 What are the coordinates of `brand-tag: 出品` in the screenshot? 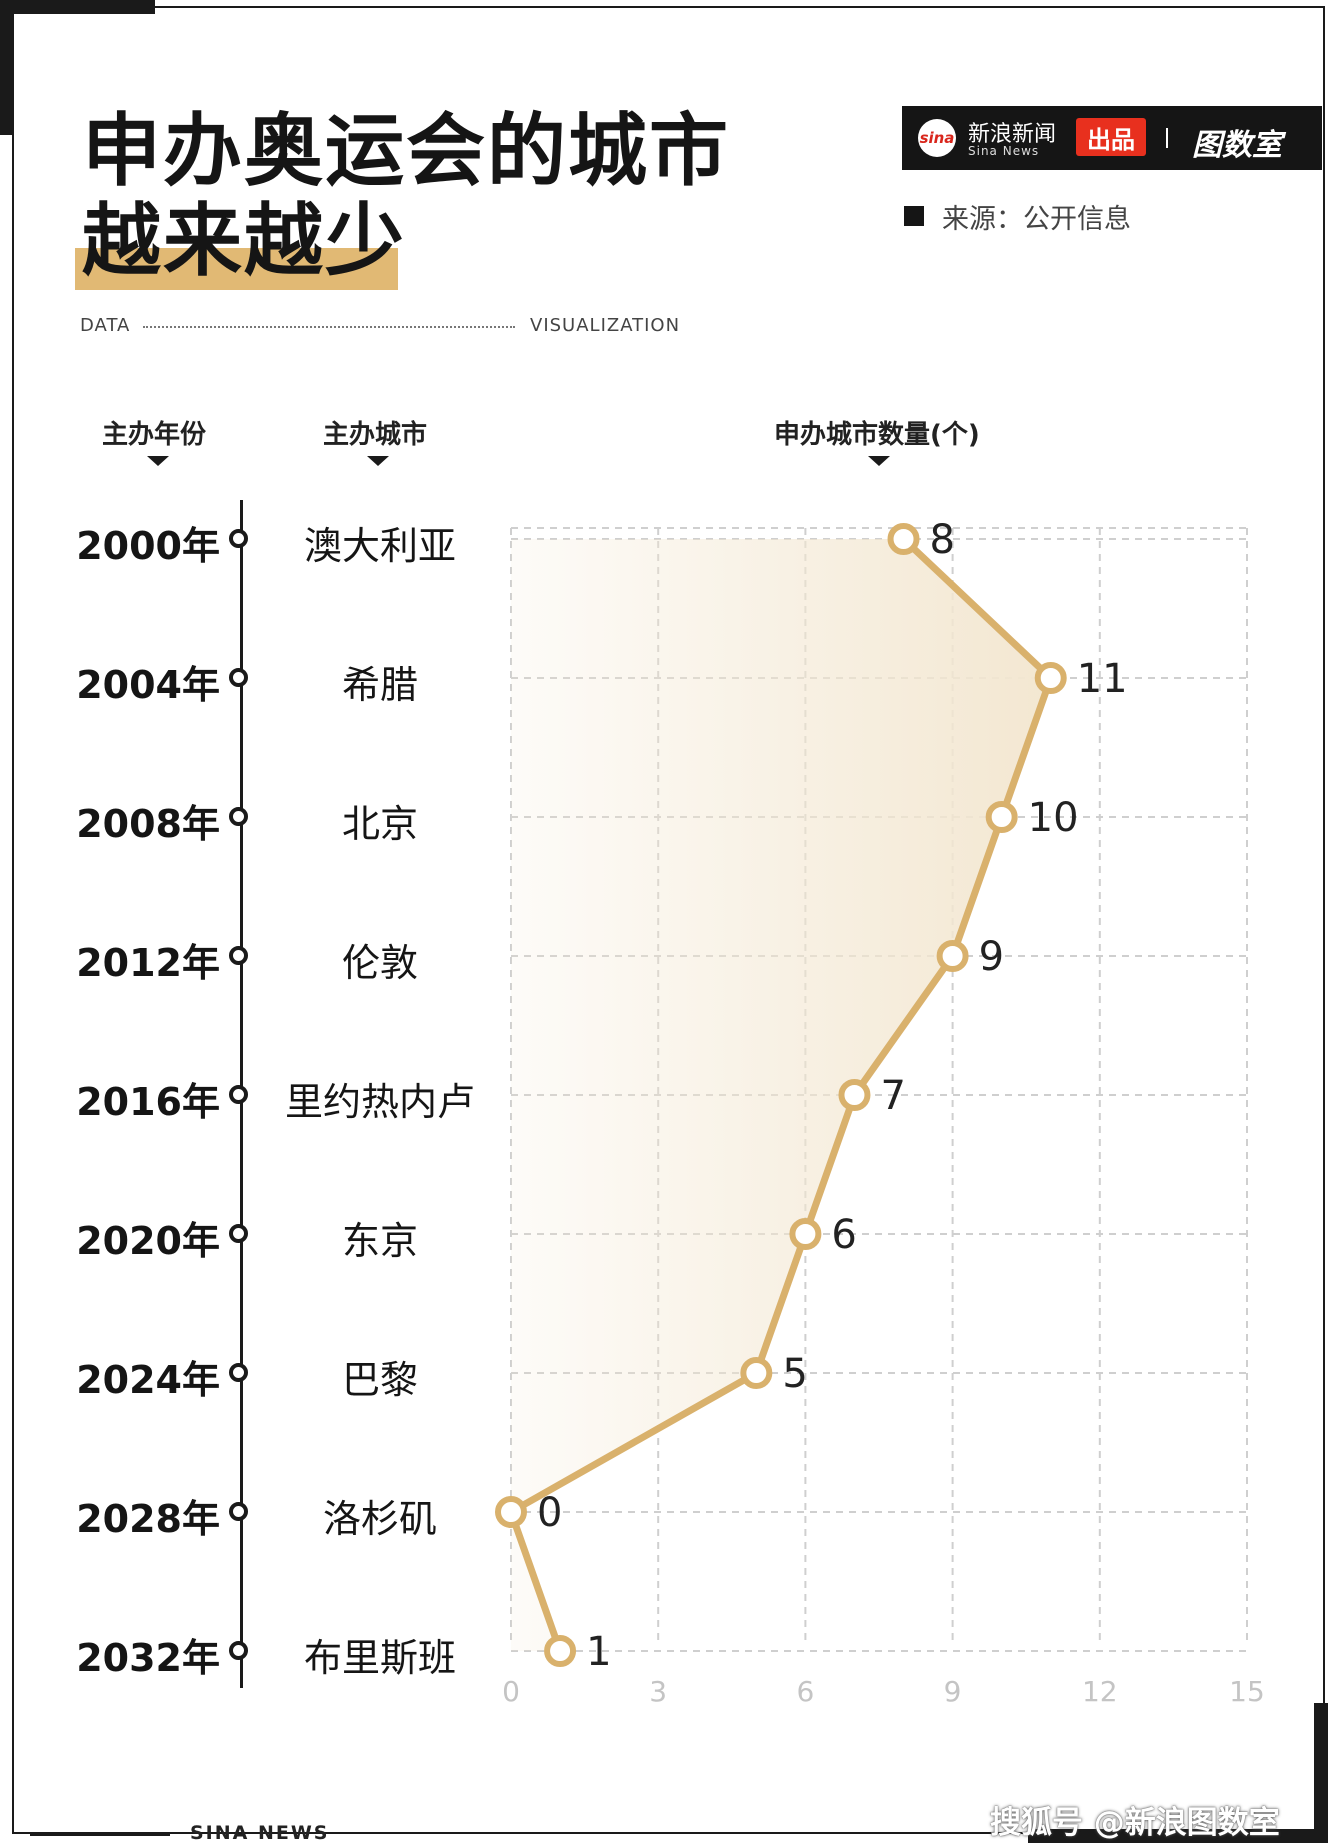 It's located at (1111, 137).